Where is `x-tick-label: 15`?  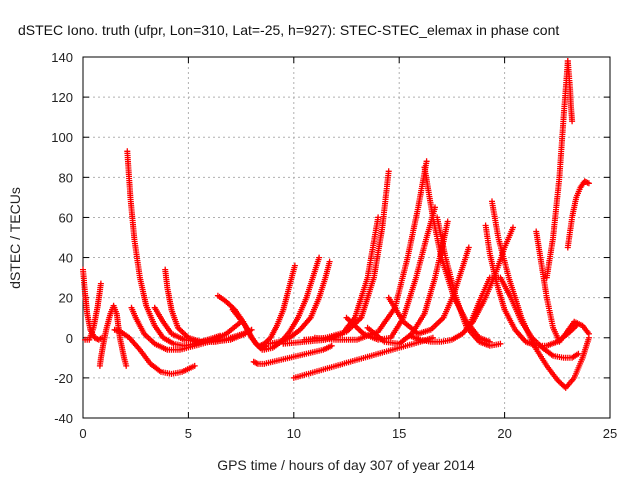
x-tick-label: 15 is located at coordinates (399, 433).